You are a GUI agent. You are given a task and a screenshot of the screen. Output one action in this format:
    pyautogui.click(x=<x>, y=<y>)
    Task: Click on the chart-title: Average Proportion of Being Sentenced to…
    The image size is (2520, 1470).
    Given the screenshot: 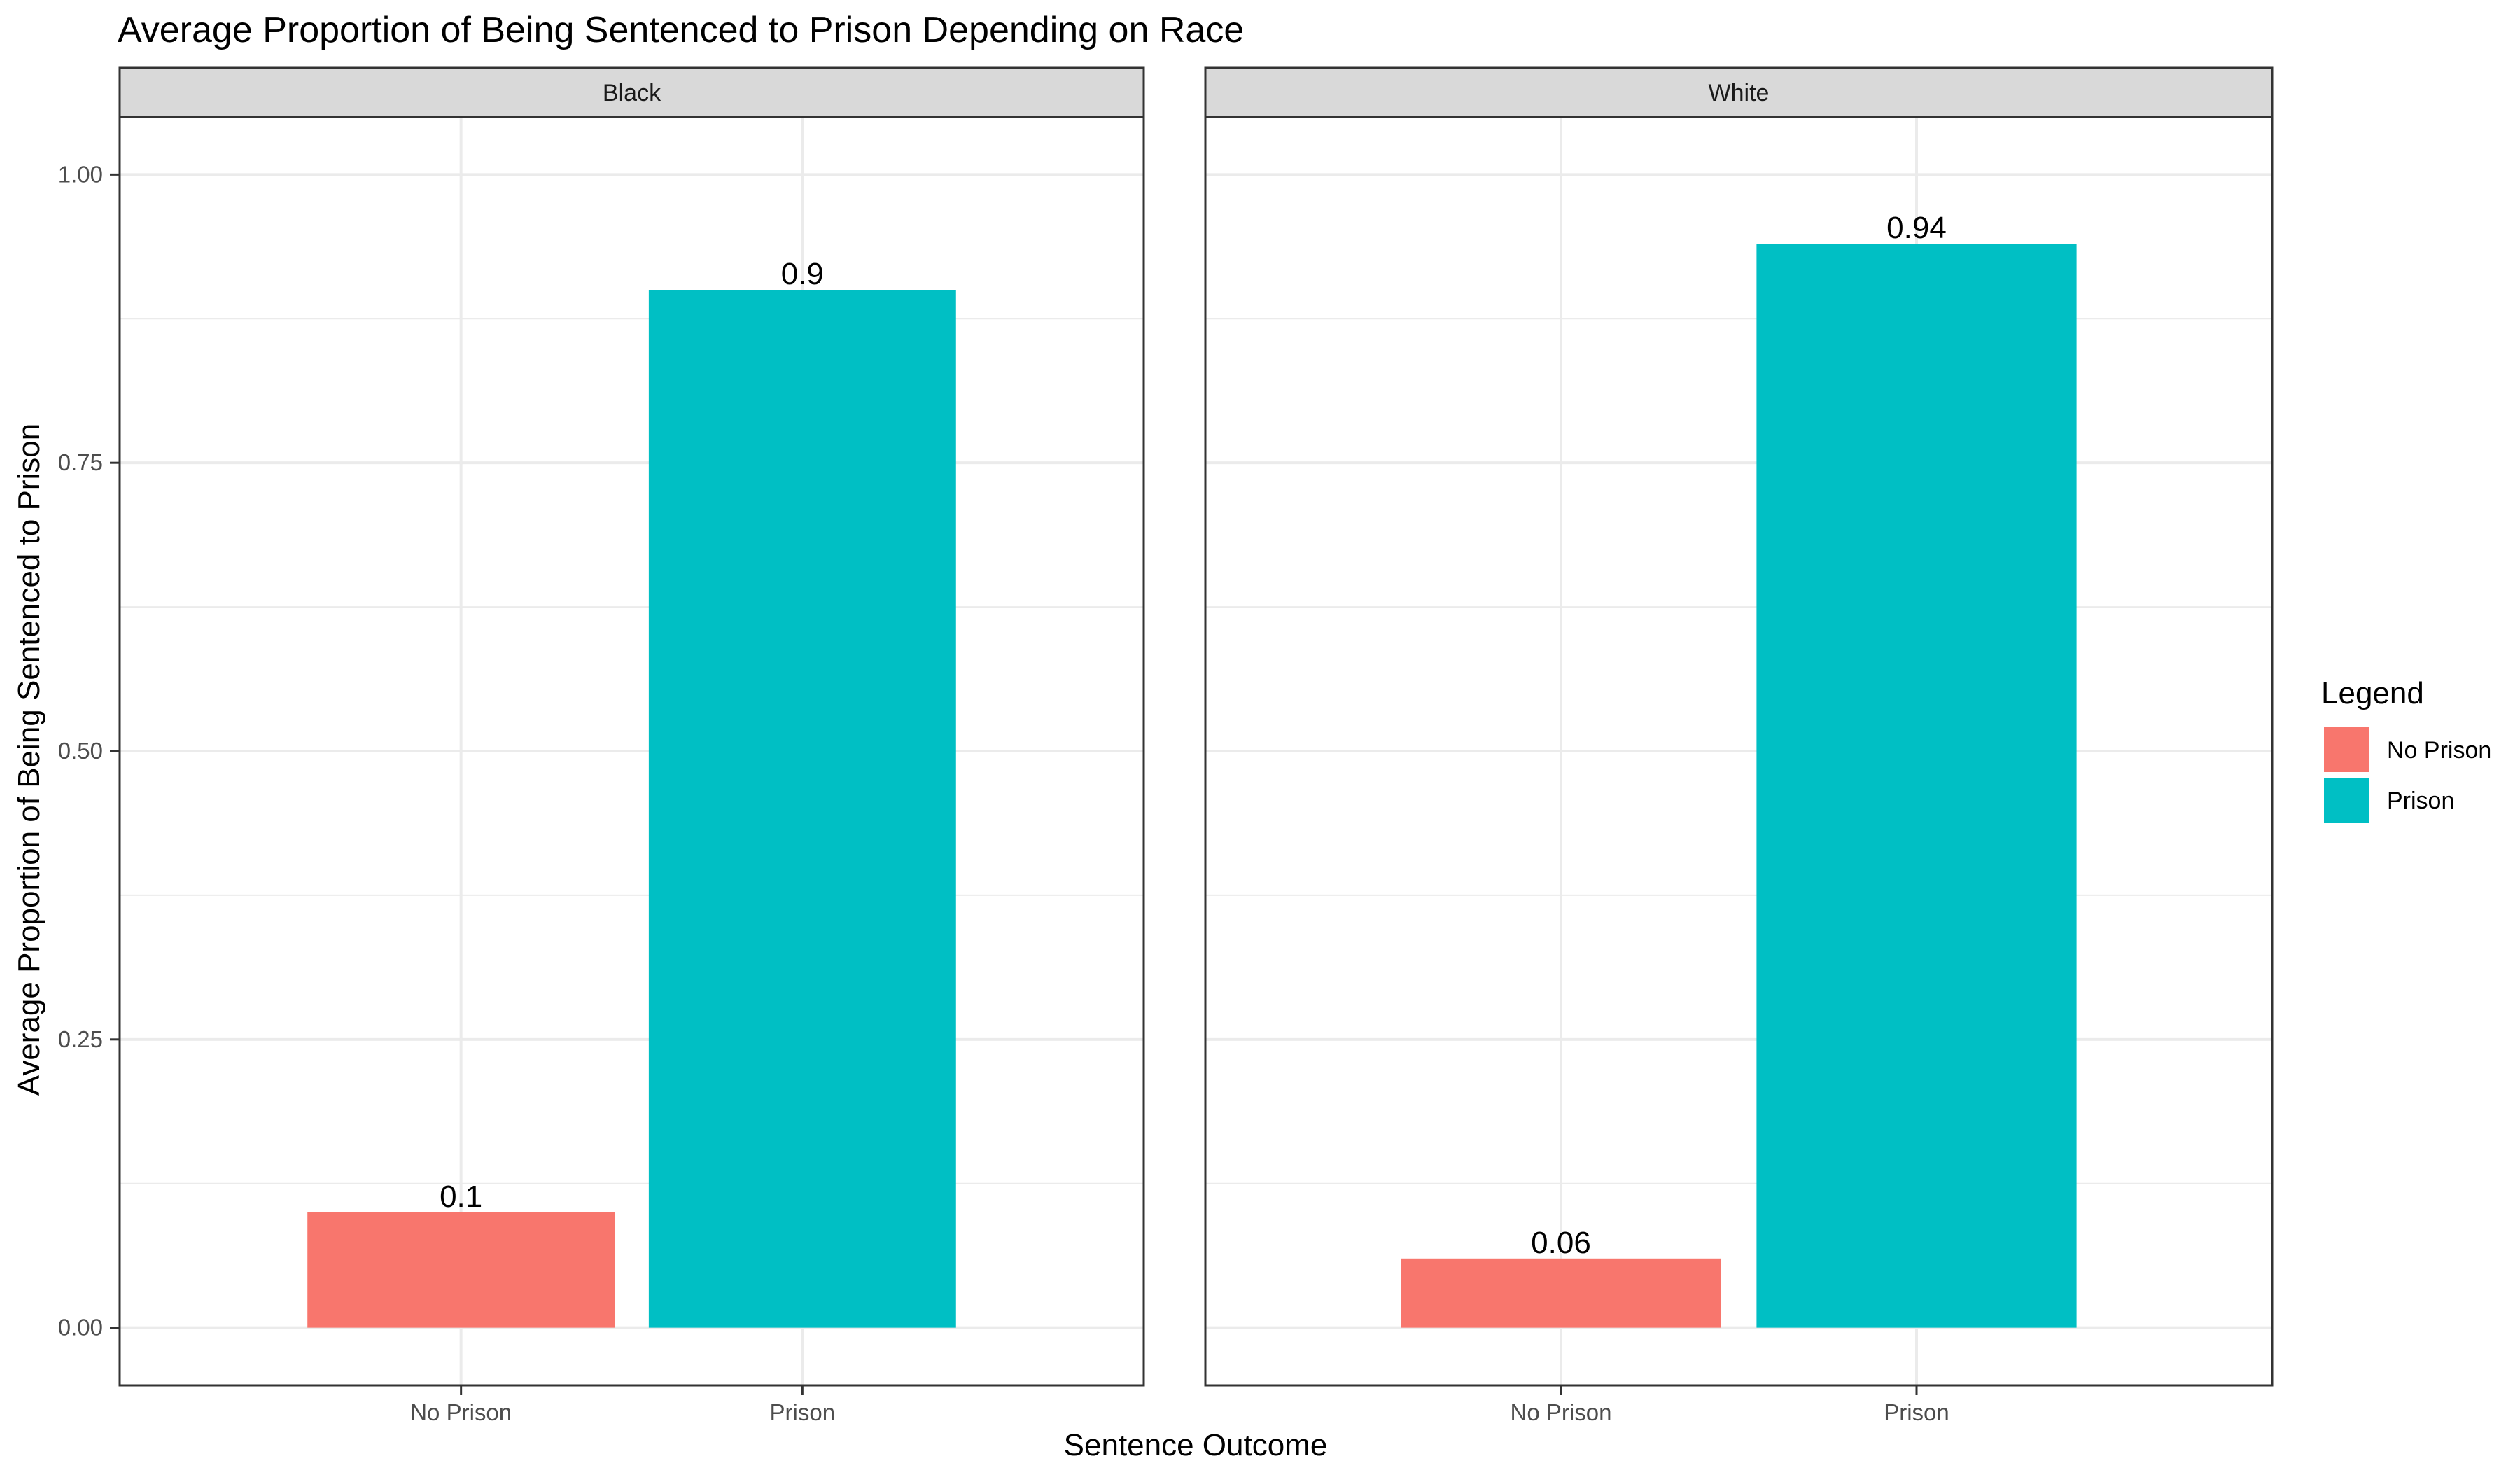 What is the action you would take?
    pyautogui.click(x=681, y=30)
    